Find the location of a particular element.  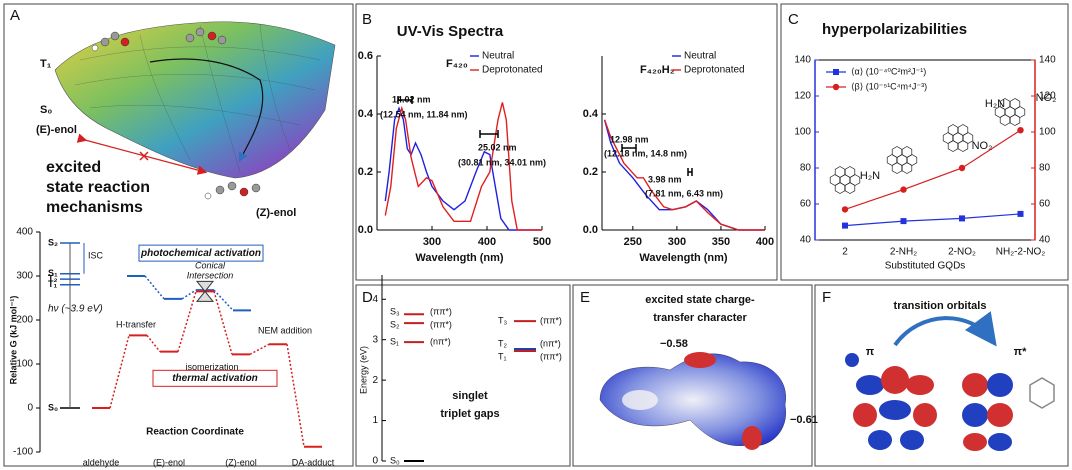

conical-icon is located at coordinates (205, 291).